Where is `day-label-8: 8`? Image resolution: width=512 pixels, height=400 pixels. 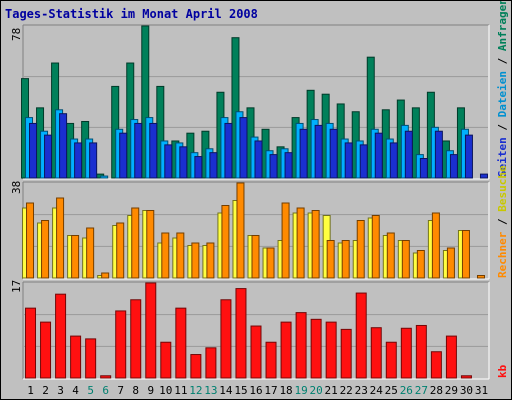
day-label-8: 8 is located at coordinates (135, 390).